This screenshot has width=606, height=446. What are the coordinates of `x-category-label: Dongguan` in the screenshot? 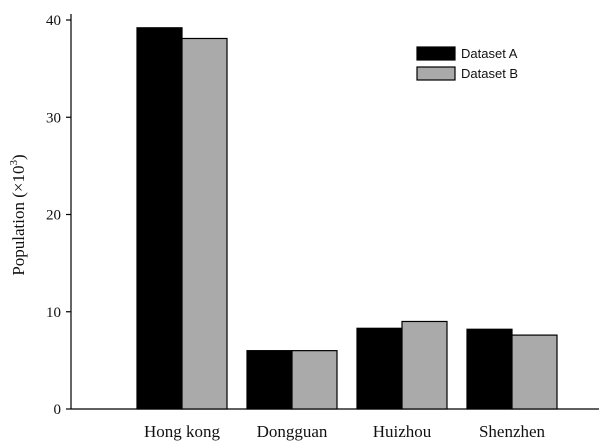 It's located at (292, 431).